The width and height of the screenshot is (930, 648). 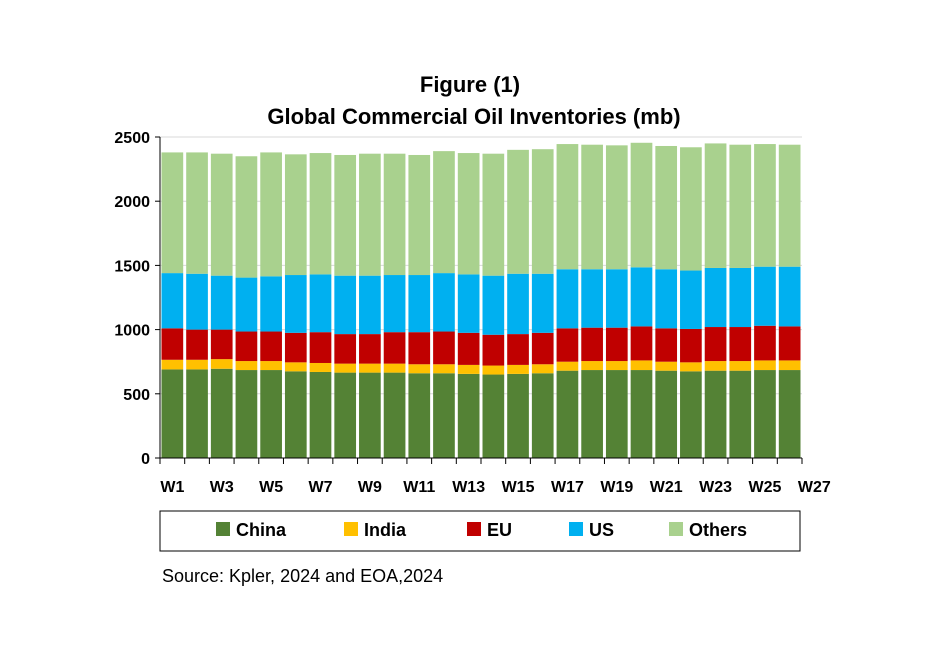 What do you see at coordinates (601, 530) in the screenshot?
I see `legend-label-us: US` at bounding box center [601, 530].